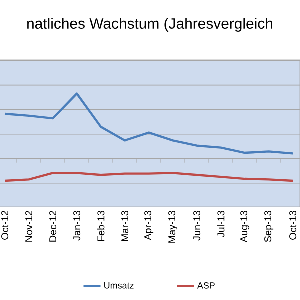  Describe the element at coordinates (5, 225) in the screenshot. I see `x-tick-label: Oct-12` at that location.